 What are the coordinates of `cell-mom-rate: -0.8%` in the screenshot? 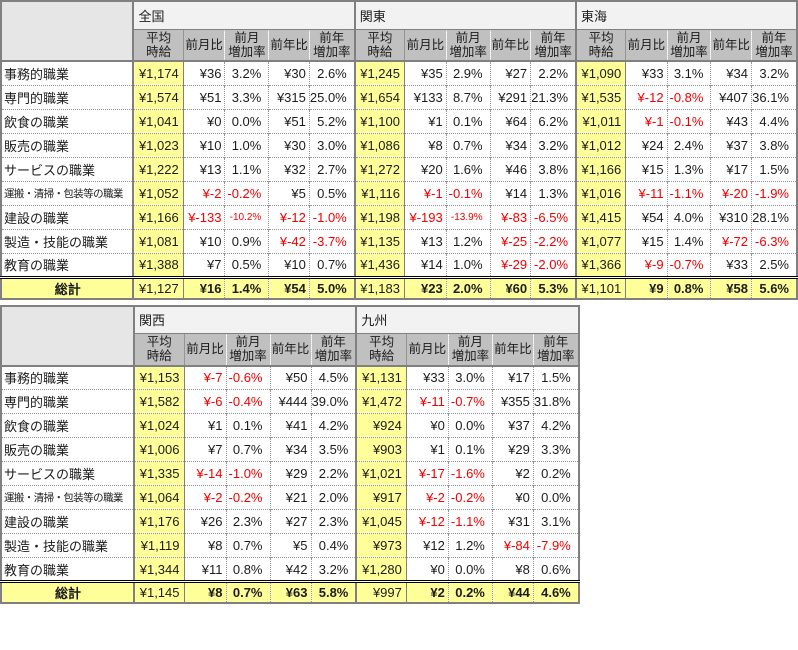 It's located at (688, 96).